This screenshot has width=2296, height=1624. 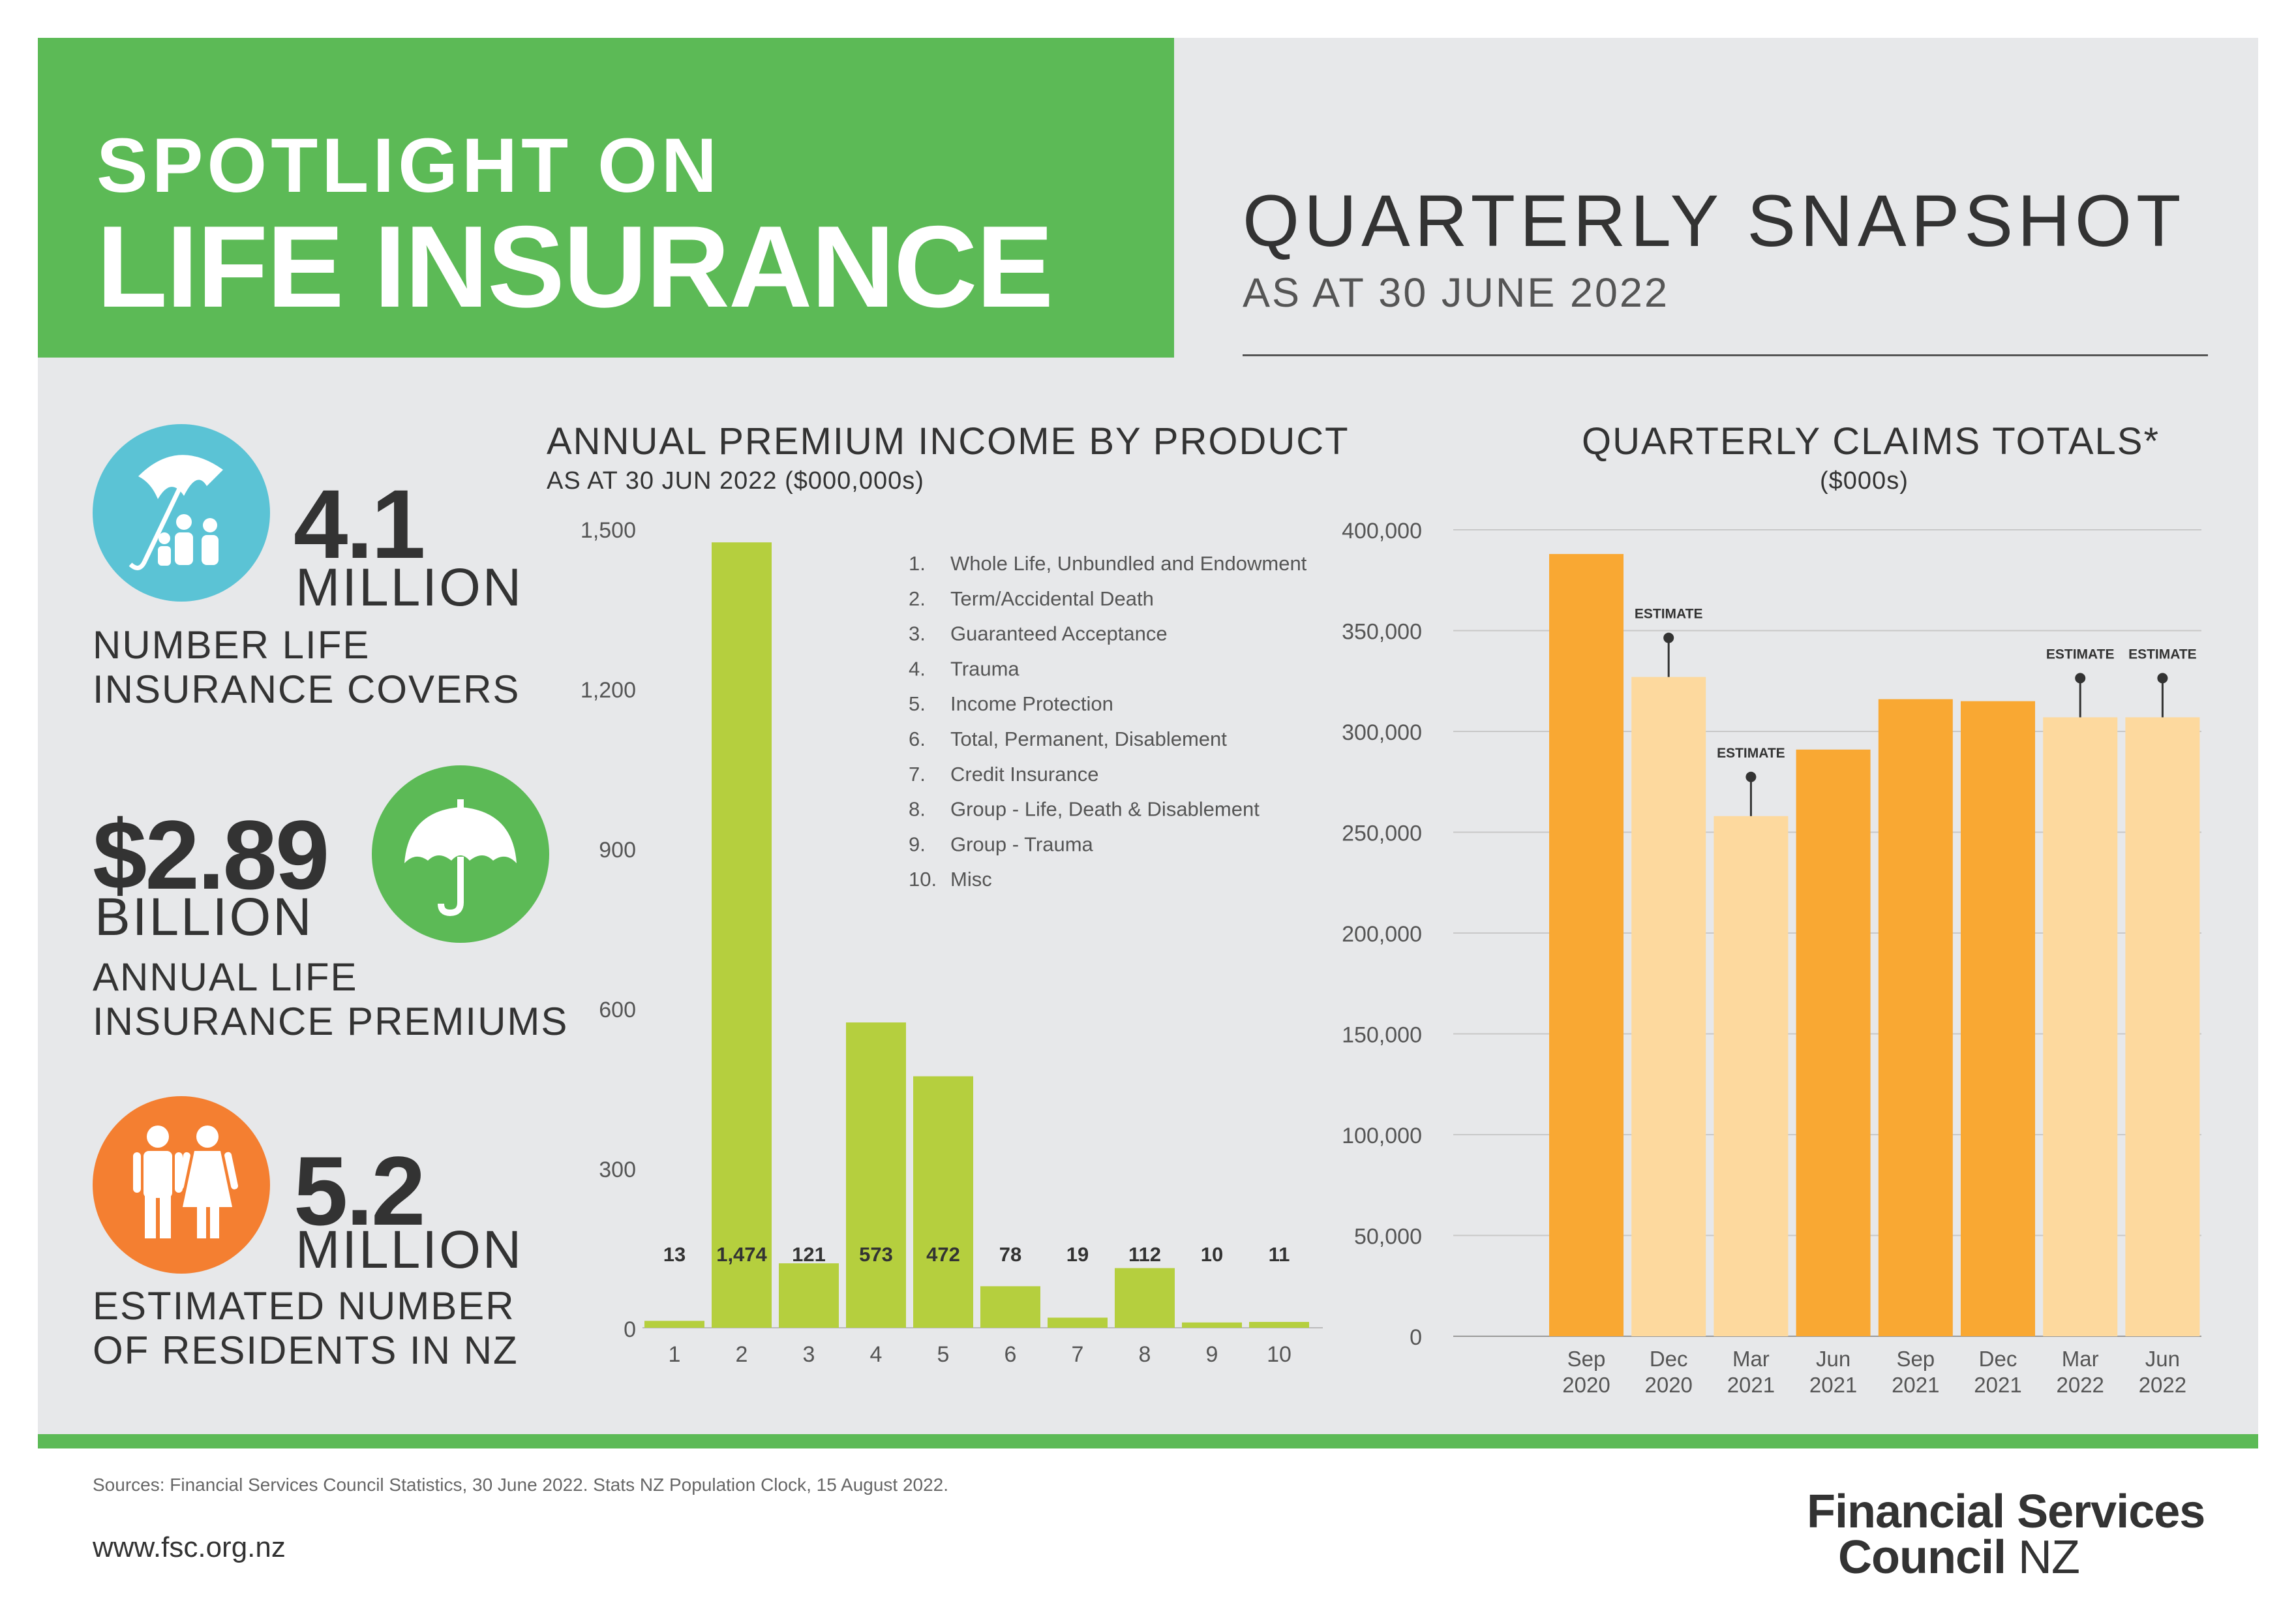 I want to click on stat-premiums-value: $2.89, so click(x=211, y=855).